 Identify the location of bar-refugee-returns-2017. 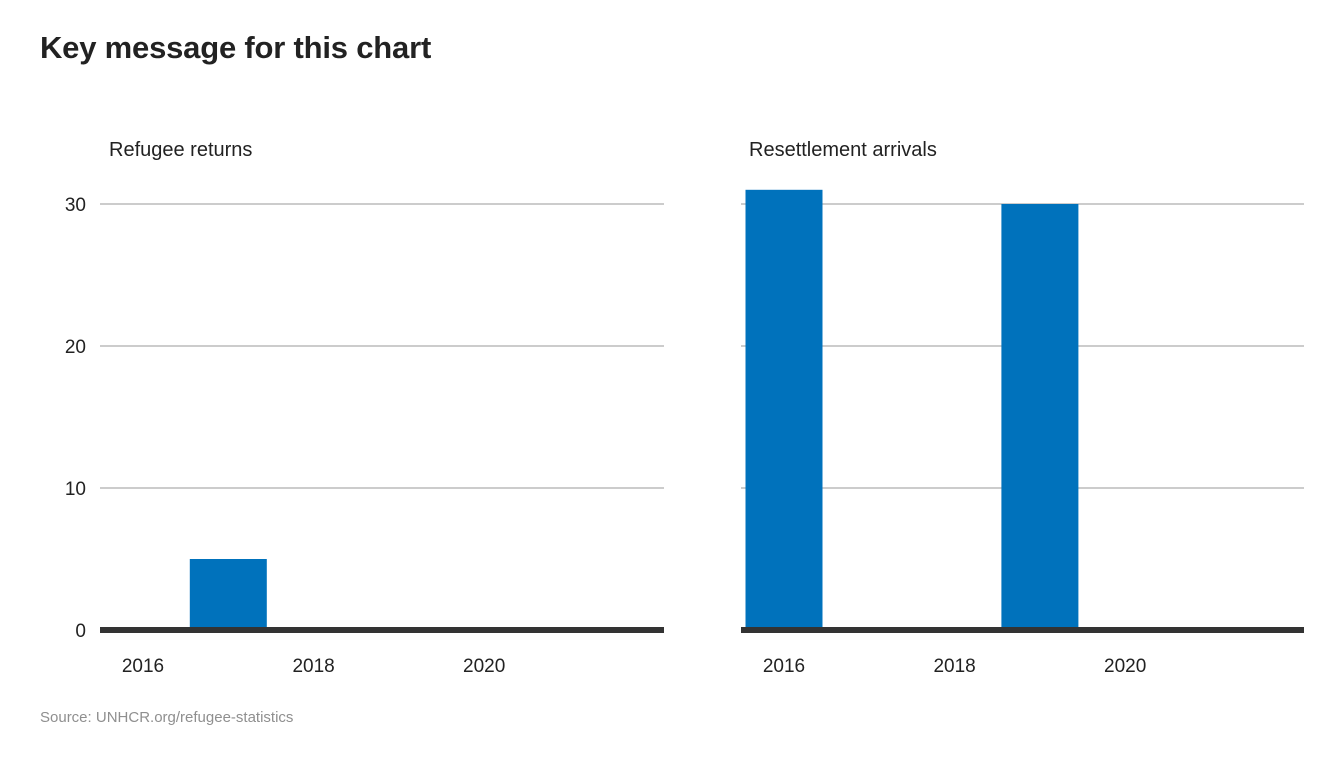
(228, 594).